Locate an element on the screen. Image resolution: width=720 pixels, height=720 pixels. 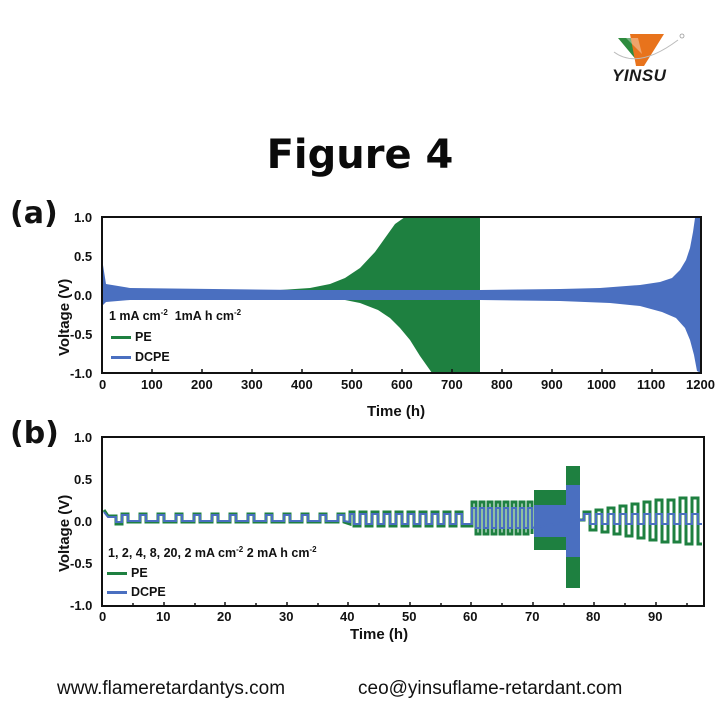
ytick-a-4: -0.5 is located at coordinates (81, 334).